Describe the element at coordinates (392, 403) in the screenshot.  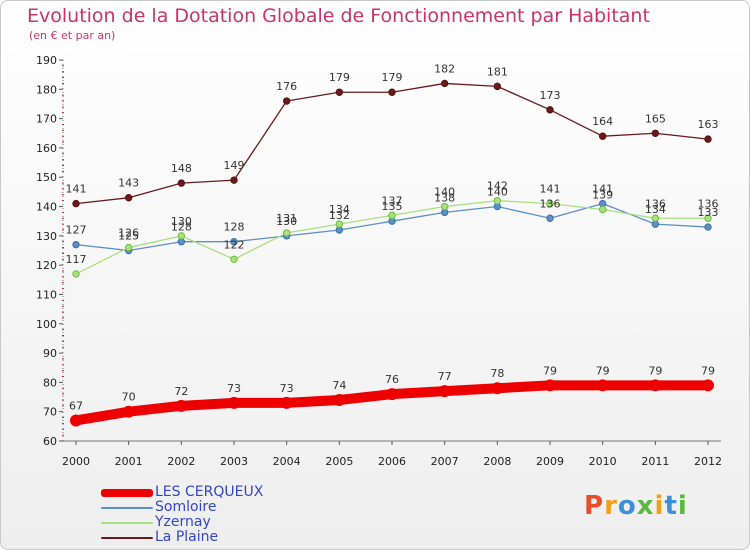
I see `series-les-cerqueux` at that location.